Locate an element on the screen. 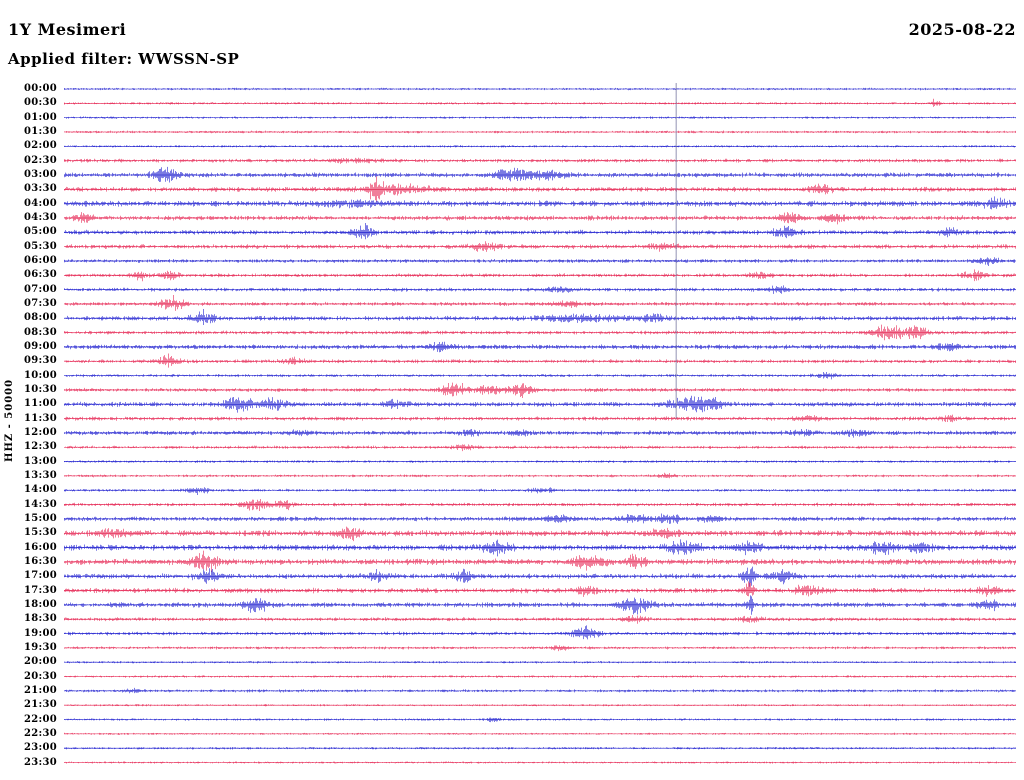  time-label: 19:30 is located at coordinates (40, 647).